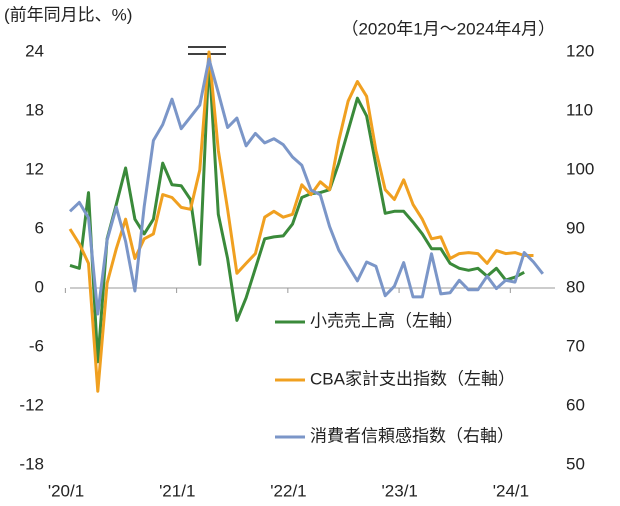  What do you see at coordinates (66, 490) in the screenshot?
I see `x-tick-label: '20/1` at bounding box center [66, 490].